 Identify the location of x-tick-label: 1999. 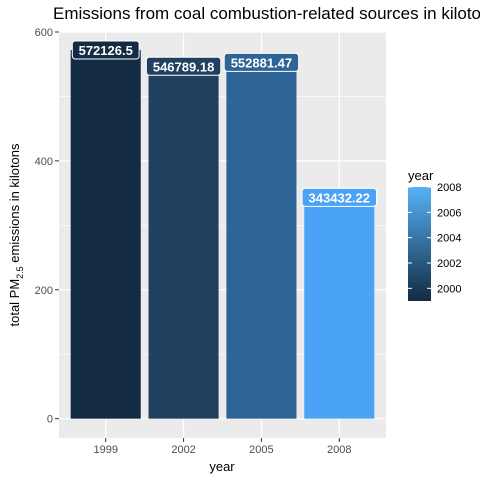
(105, 450).